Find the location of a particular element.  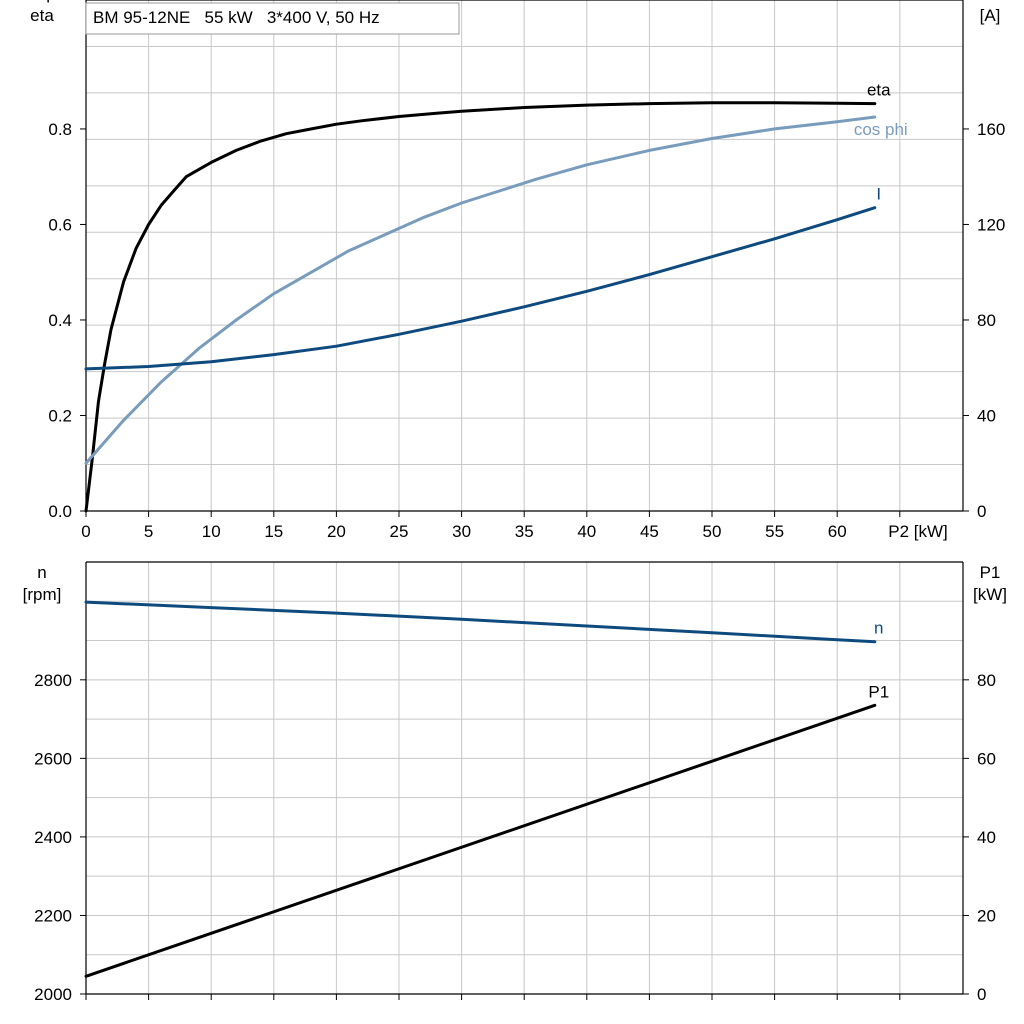

x-tick-label: 55 is located at coordinates (774, 531).